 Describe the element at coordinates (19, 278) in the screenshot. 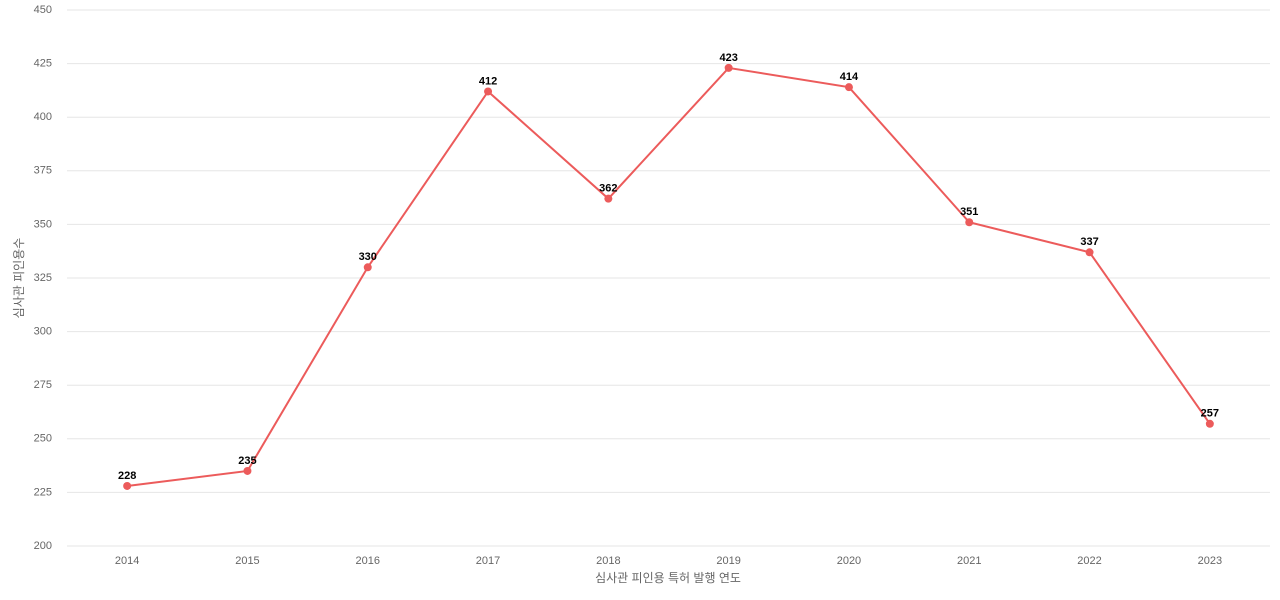

I see `y-axis-label: 심사관 피인용수` at that location.